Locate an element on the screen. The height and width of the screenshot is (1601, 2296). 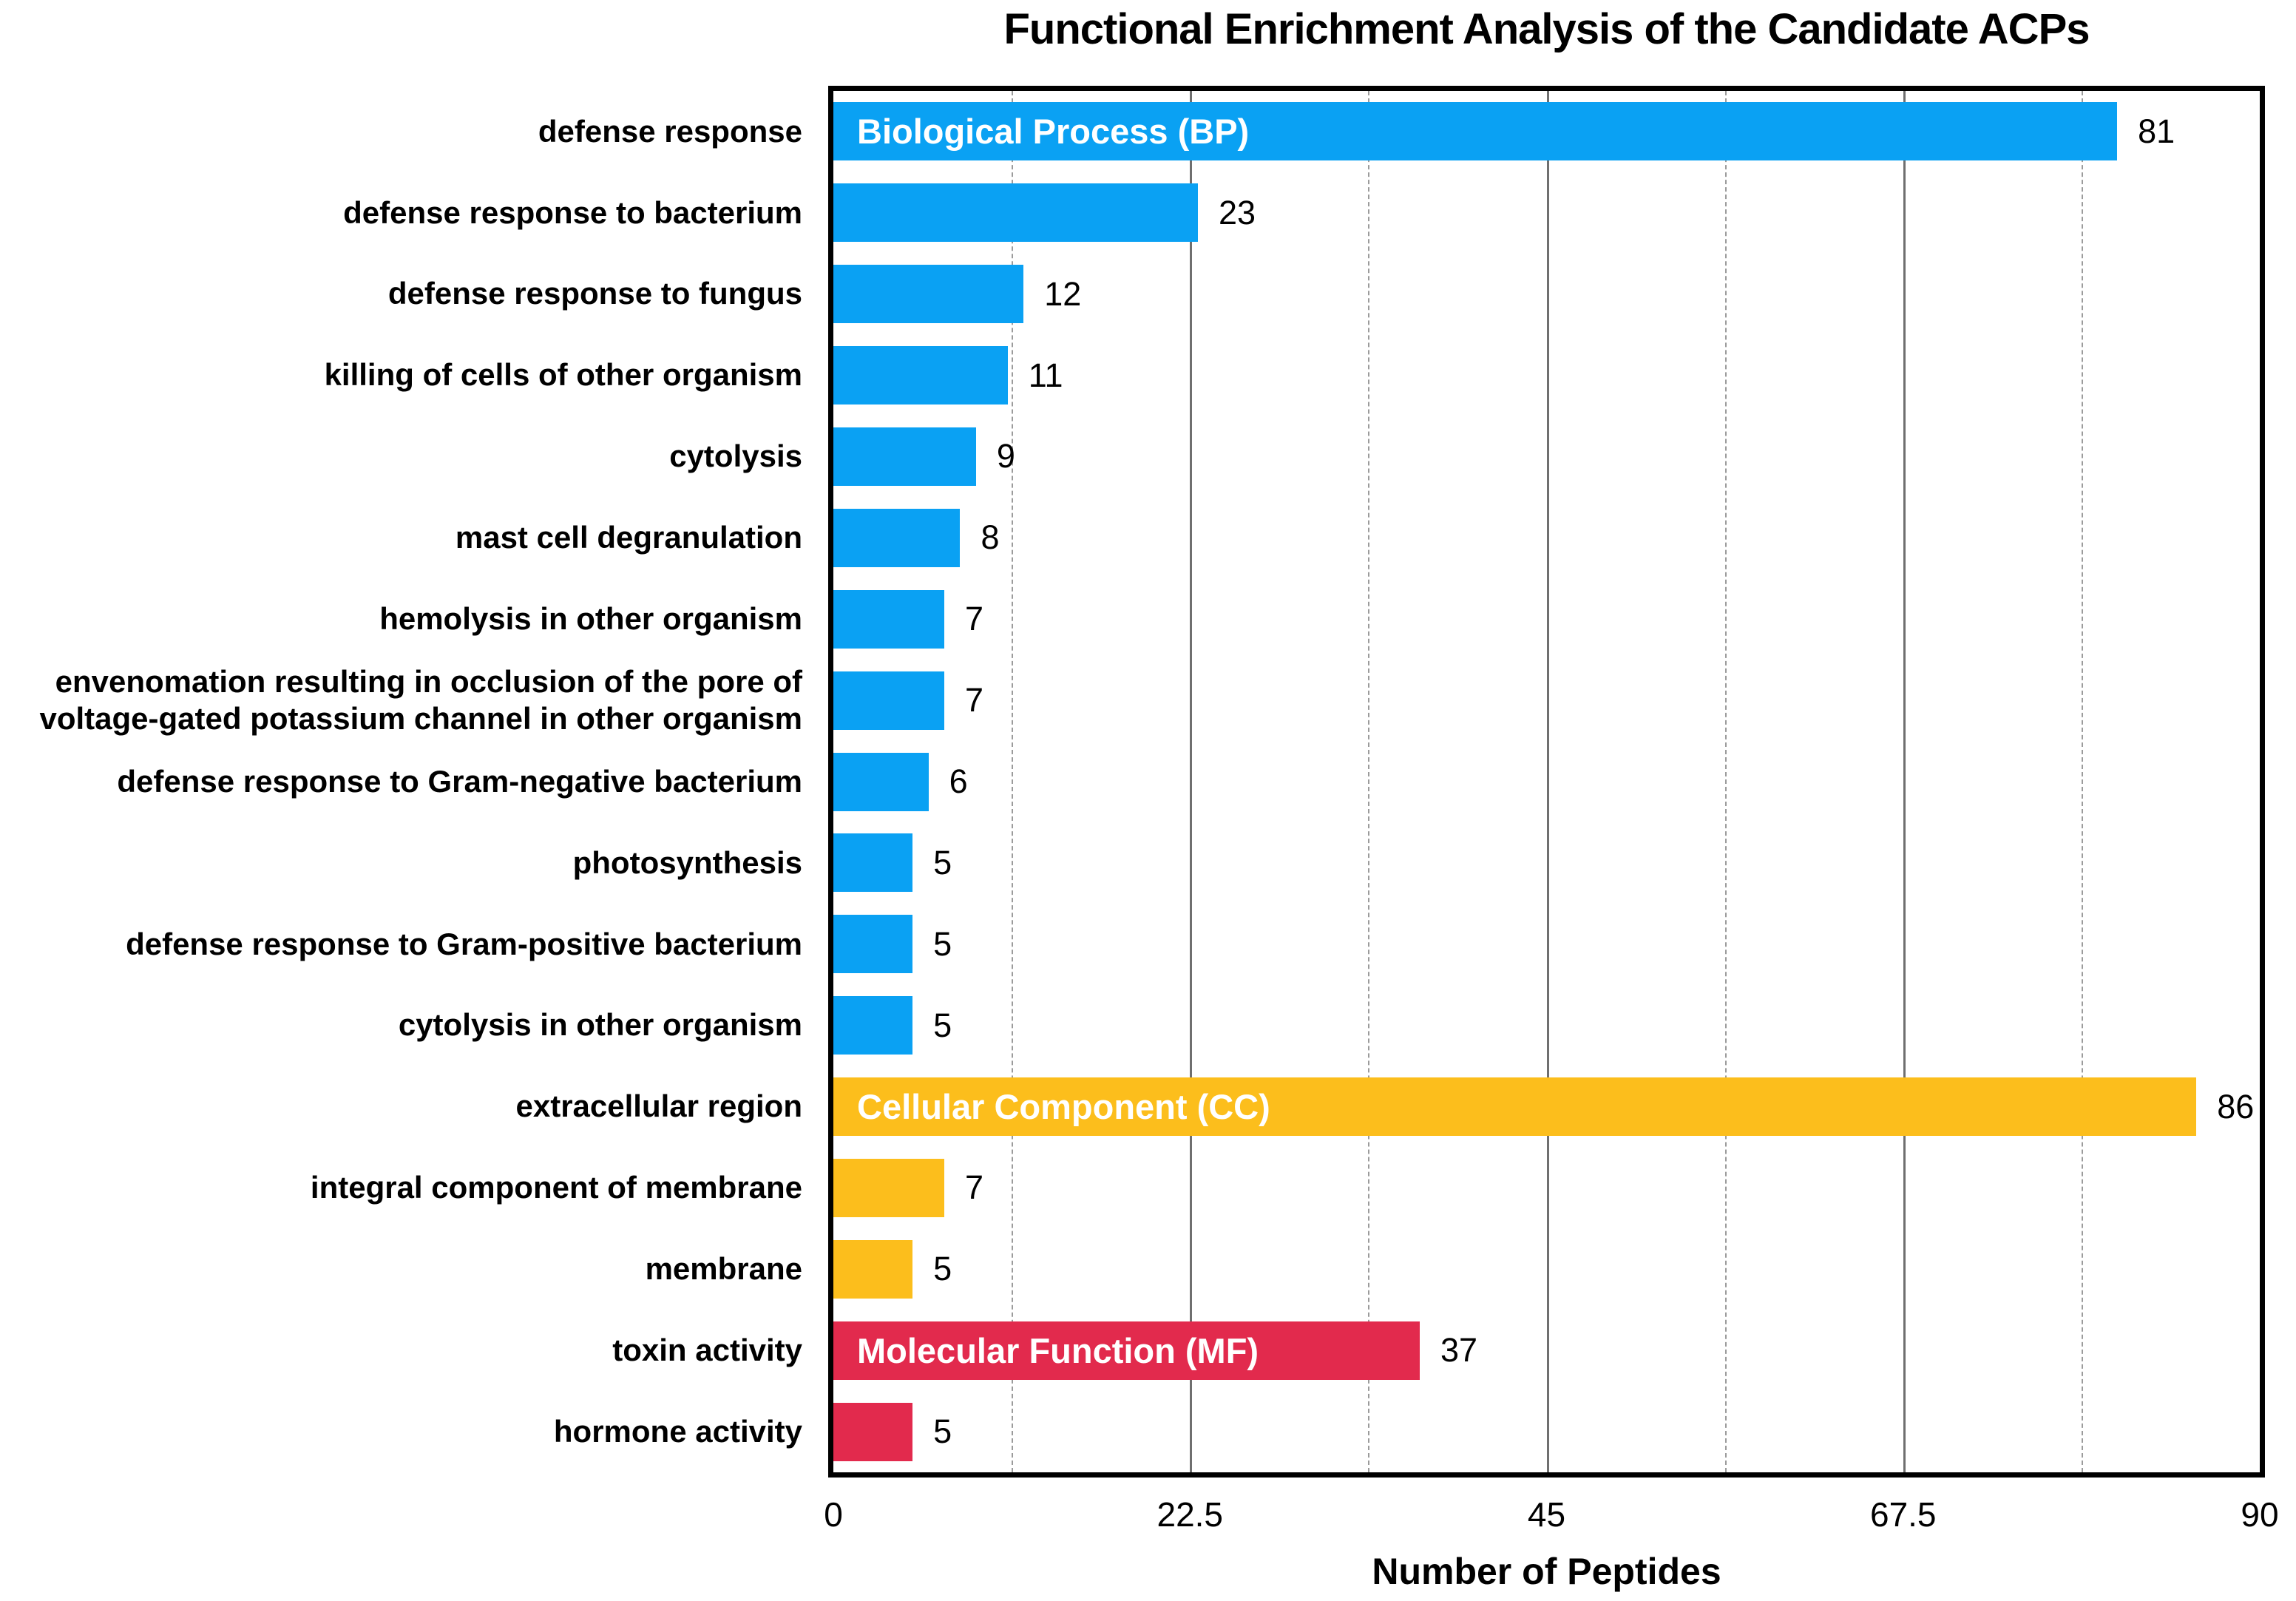
bar: Biological Process (BP) is located at coordinates (1475, 131).